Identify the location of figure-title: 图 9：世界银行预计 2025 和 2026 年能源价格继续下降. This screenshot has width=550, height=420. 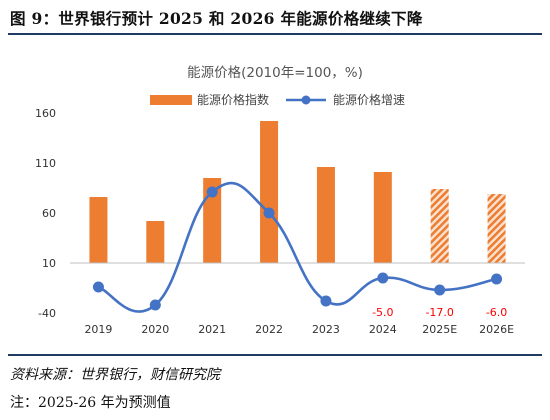
(216, 18).